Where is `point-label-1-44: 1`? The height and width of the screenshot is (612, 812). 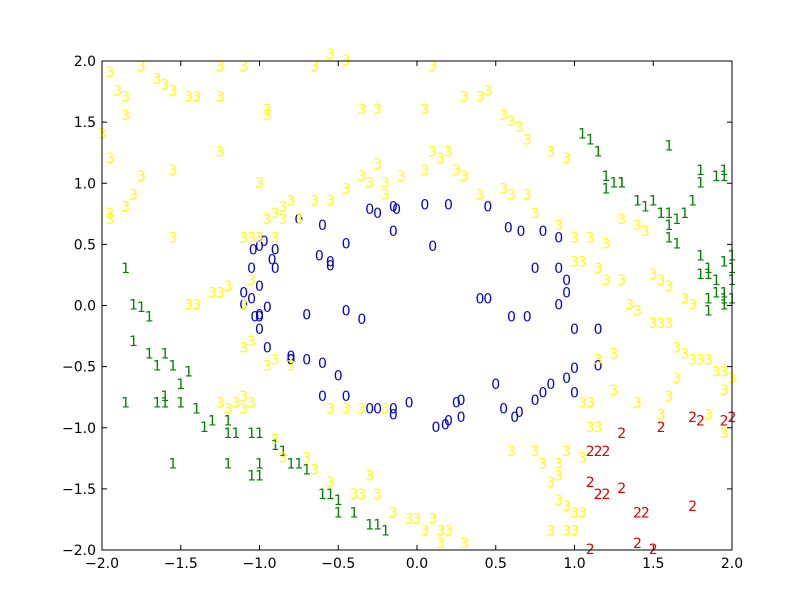
point-label-1-44: 1 is located at coordinates (598, 153).